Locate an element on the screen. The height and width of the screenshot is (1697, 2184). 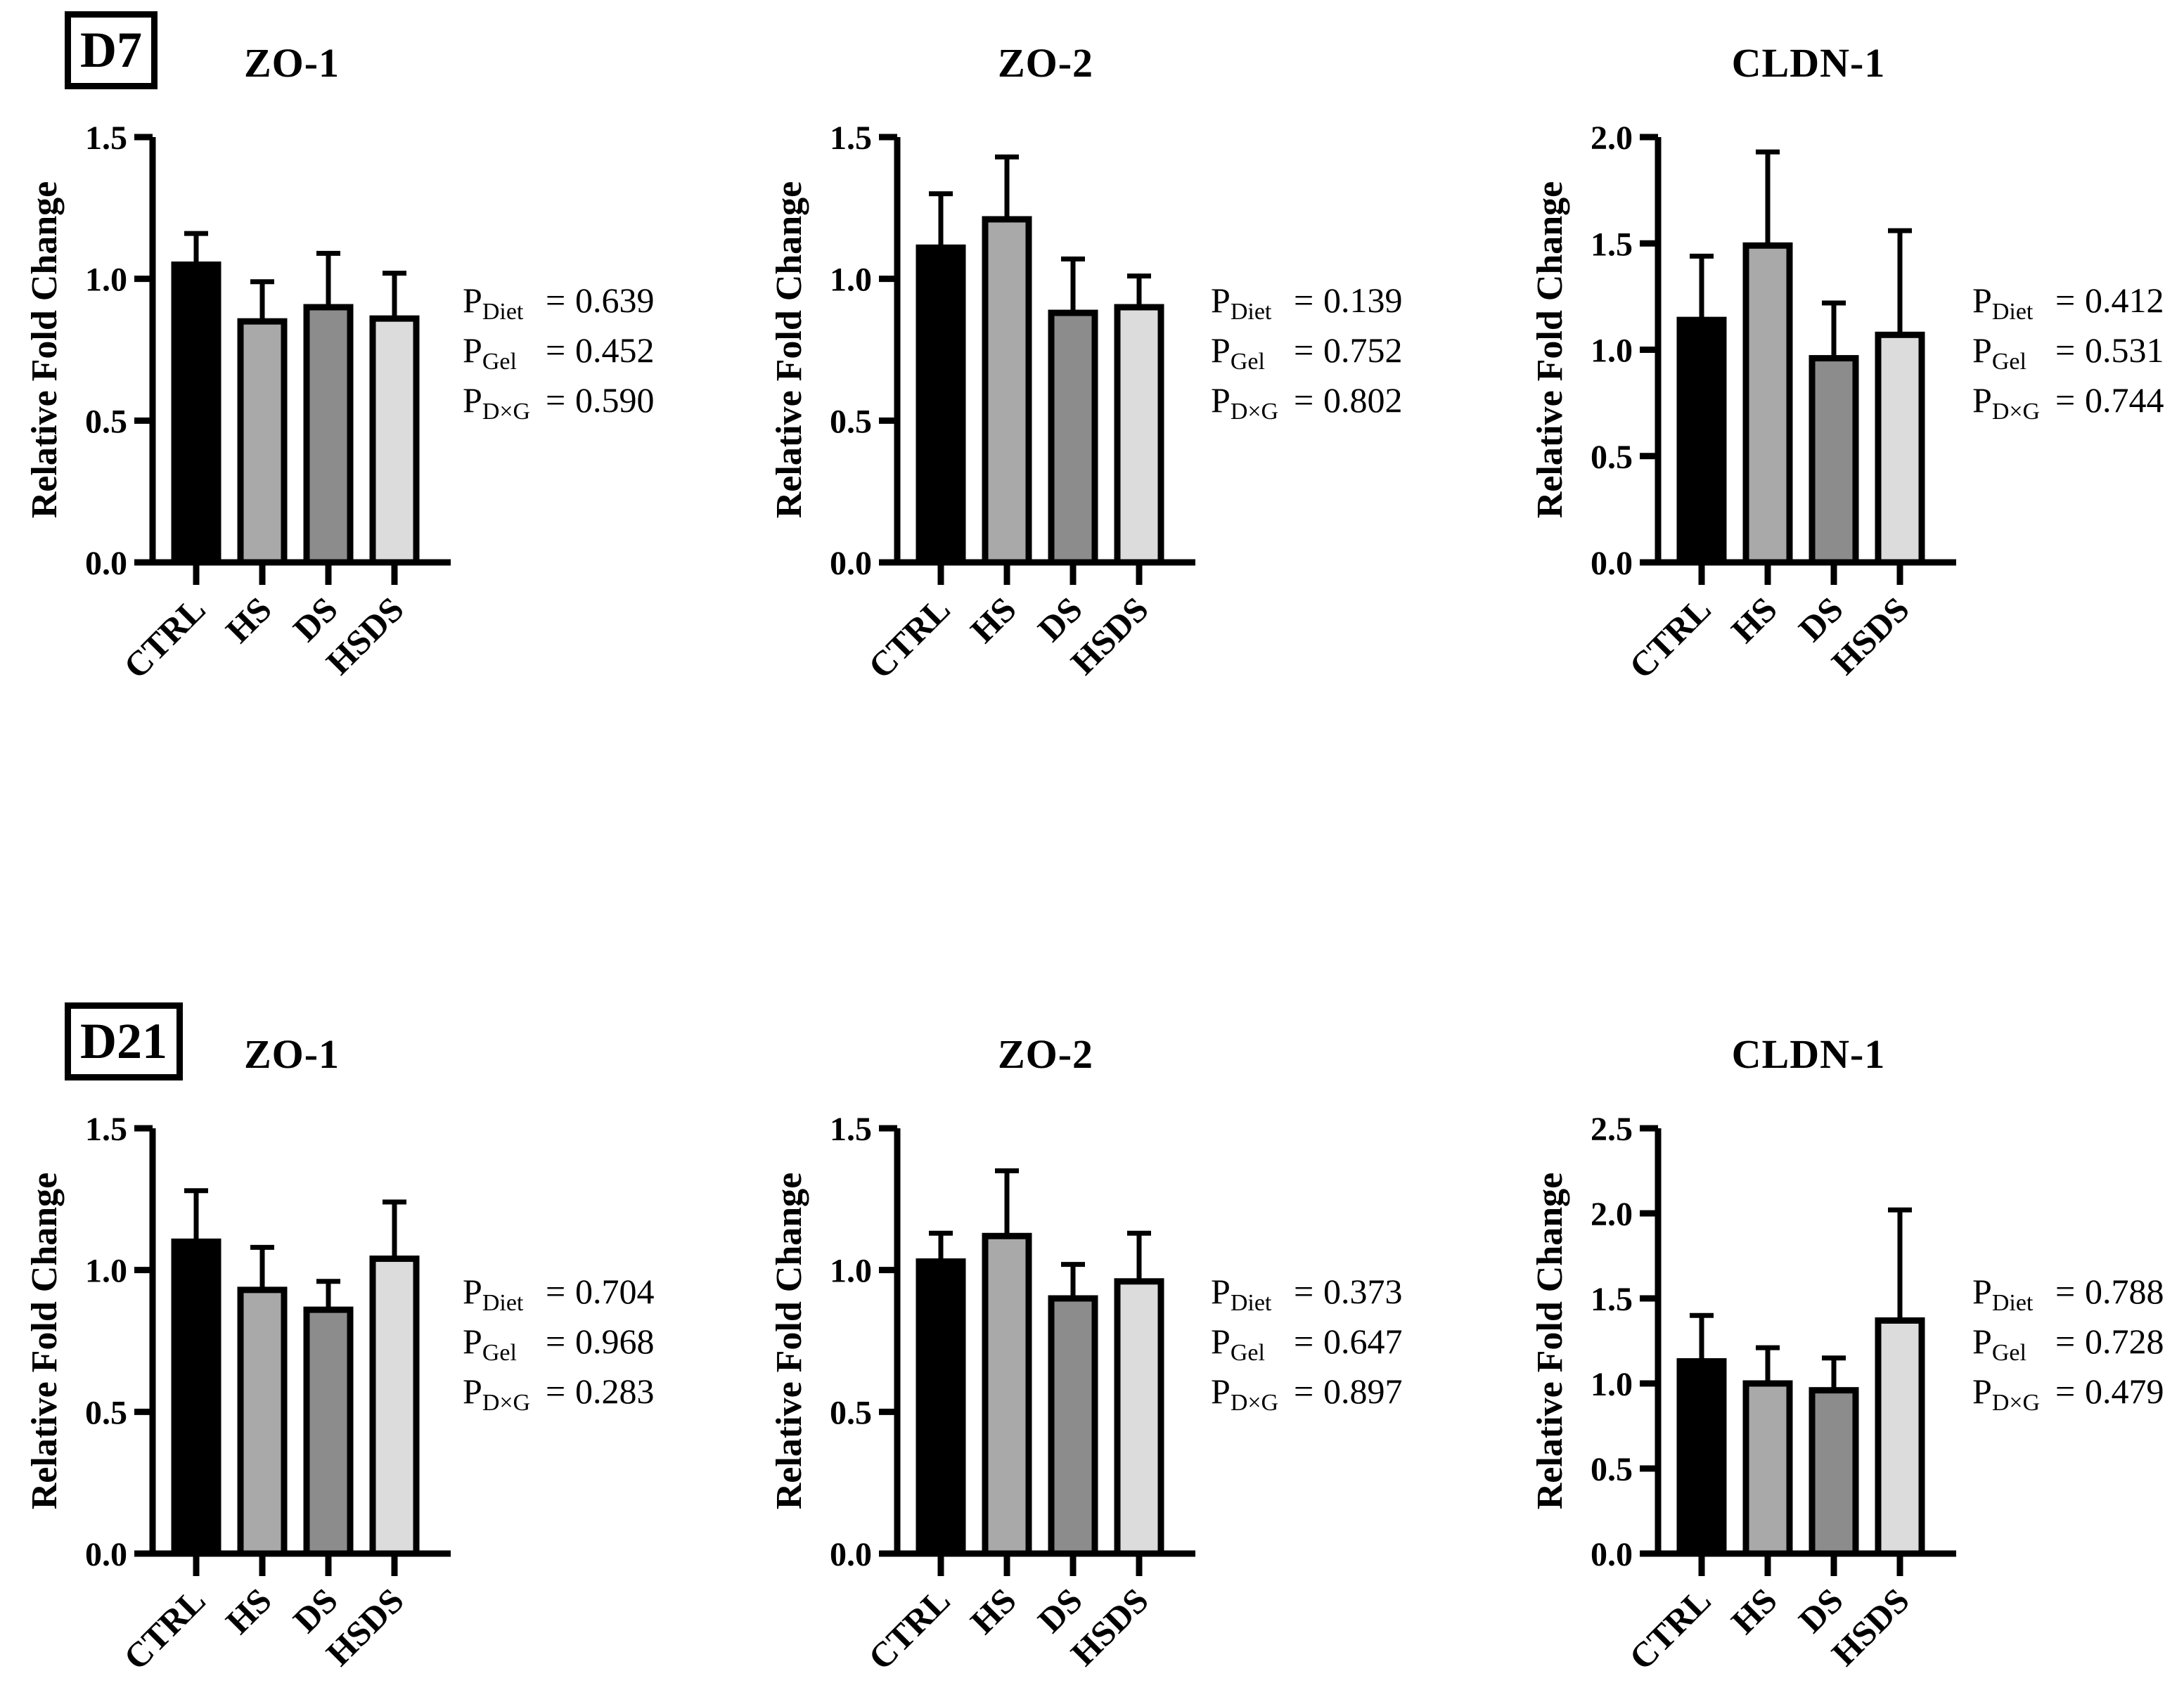
p-value: 0.590 is located at coordinates (615, 400).